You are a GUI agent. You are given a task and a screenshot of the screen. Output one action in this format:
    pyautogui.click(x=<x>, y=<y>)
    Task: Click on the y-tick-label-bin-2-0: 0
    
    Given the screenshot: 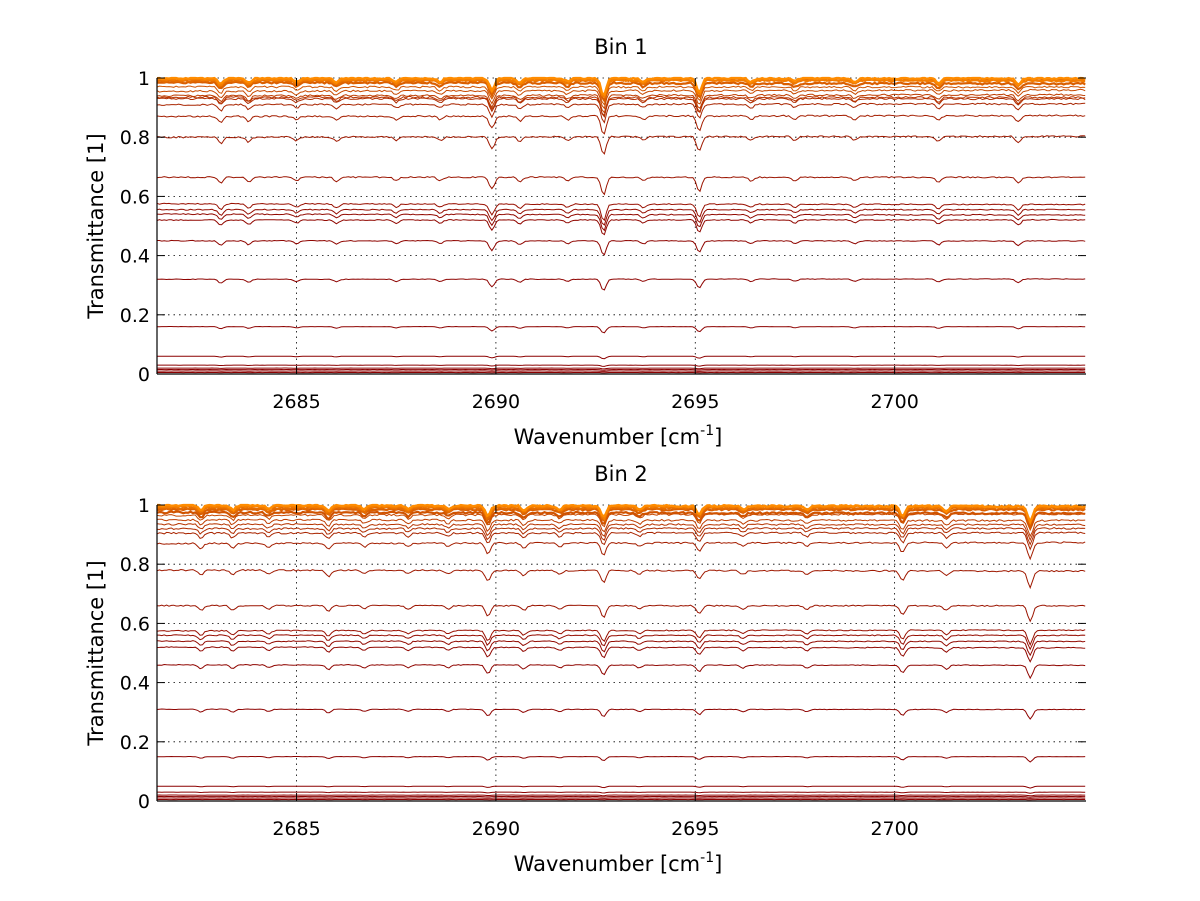 What is the action you would take?
    pyautogui.click(x=144, y=802)
    